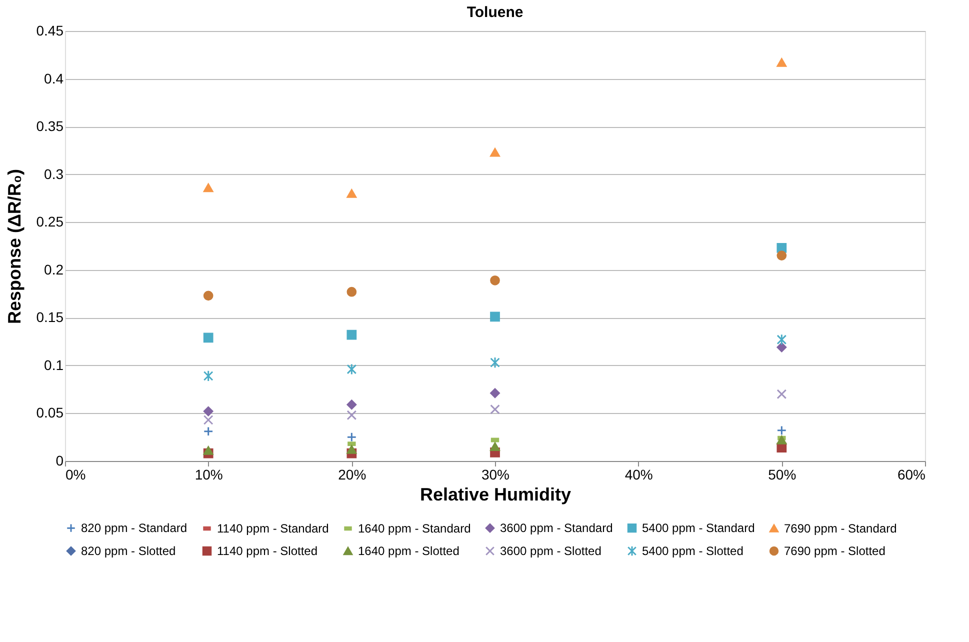 The height and width of the screenshot is (642, 969). What do you see at coordinates (208, 474) in the screenshot?
I see `x-tick-label: 10%` at bounding box center [208, 474].